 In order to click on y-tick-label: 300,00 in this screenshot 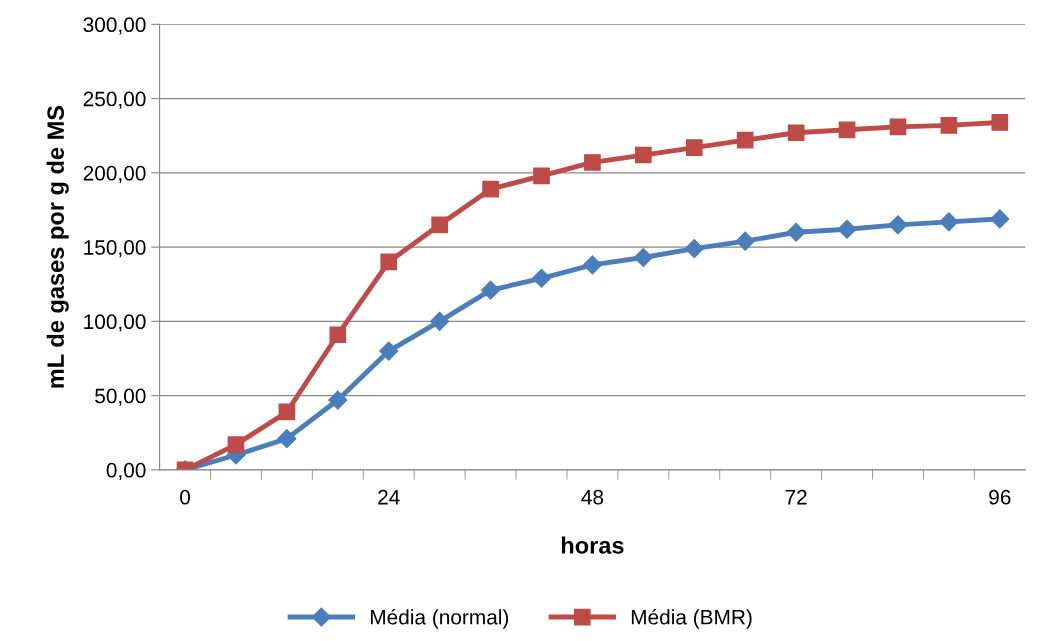, I will do `click(114, 26)`.